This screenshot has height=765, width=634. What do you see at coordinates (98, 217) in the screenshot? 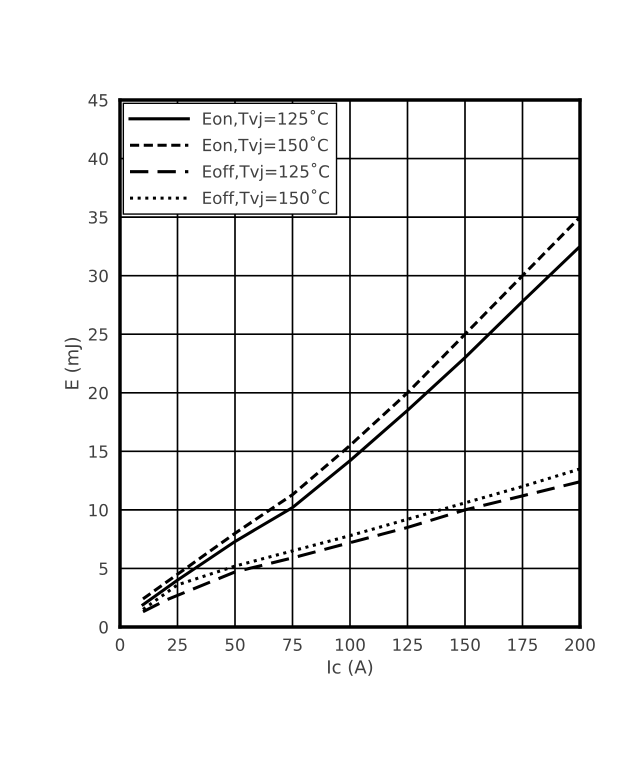
I see `y-tick-label: 35` at bounding box center [98, 217].